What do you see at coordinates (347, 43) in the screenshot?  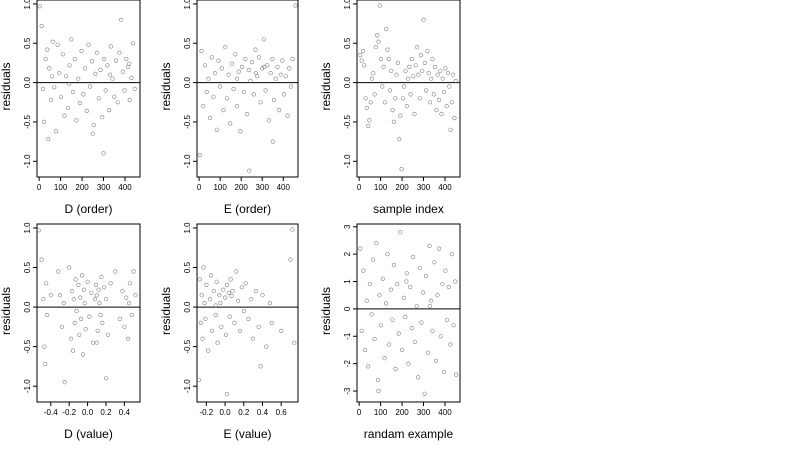 I see `y-tick-label: 0.5` at bounding box center [347, 43].